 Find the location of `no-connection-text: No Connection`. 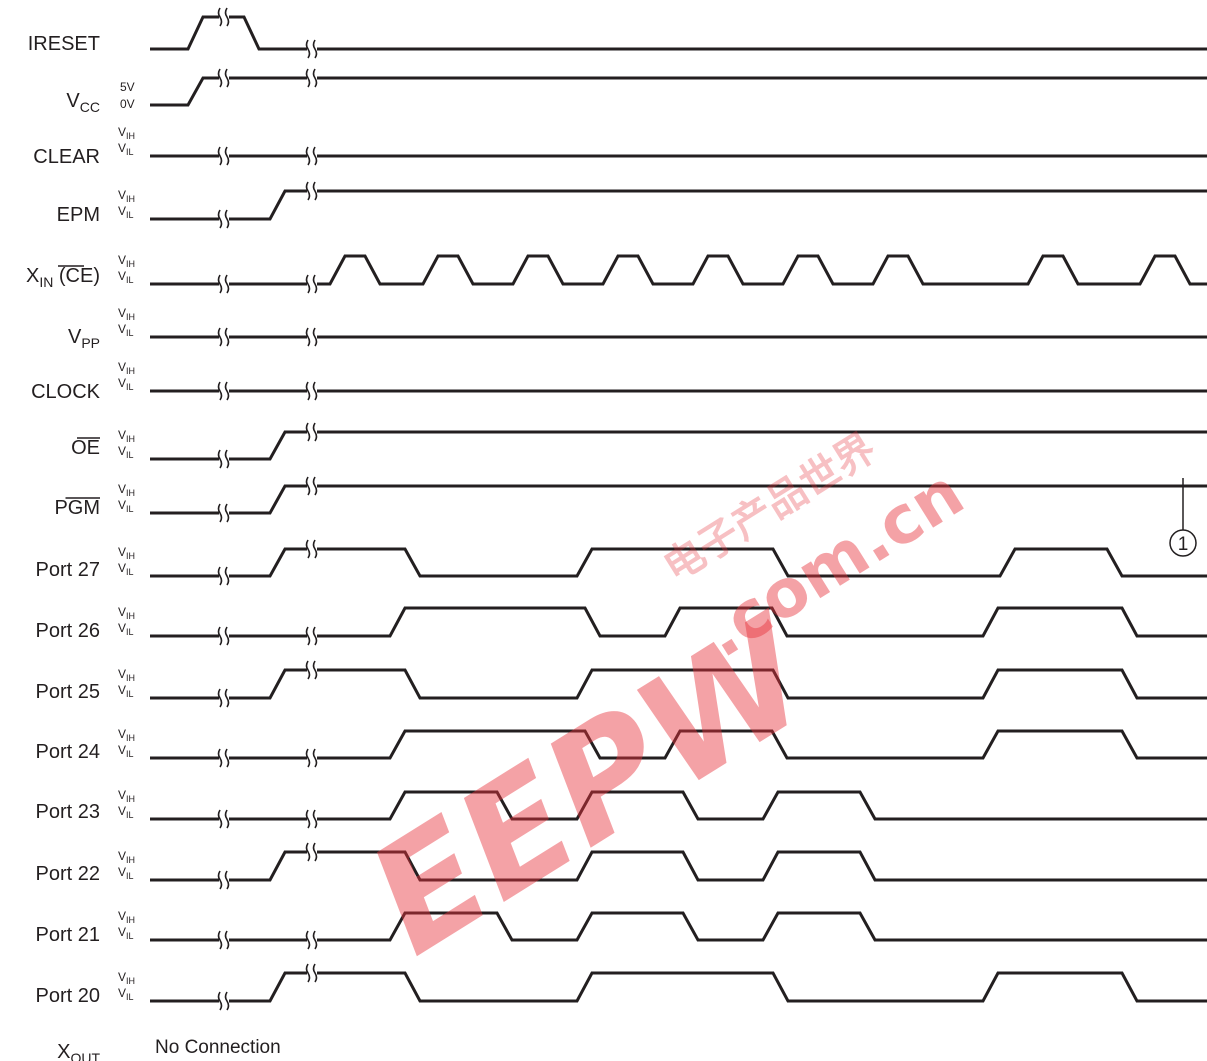

no-connection-text: No Connection is located at coordinates (218, 1047).